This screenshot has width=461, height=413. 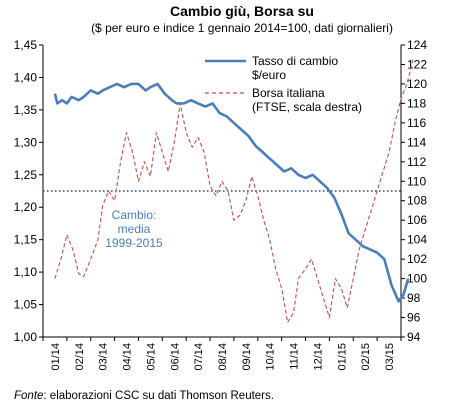 What do you see at coordinates (390, 357) in the screenshot?
I see `x-tick-label: 03/15` at bounding box center [390, 357].